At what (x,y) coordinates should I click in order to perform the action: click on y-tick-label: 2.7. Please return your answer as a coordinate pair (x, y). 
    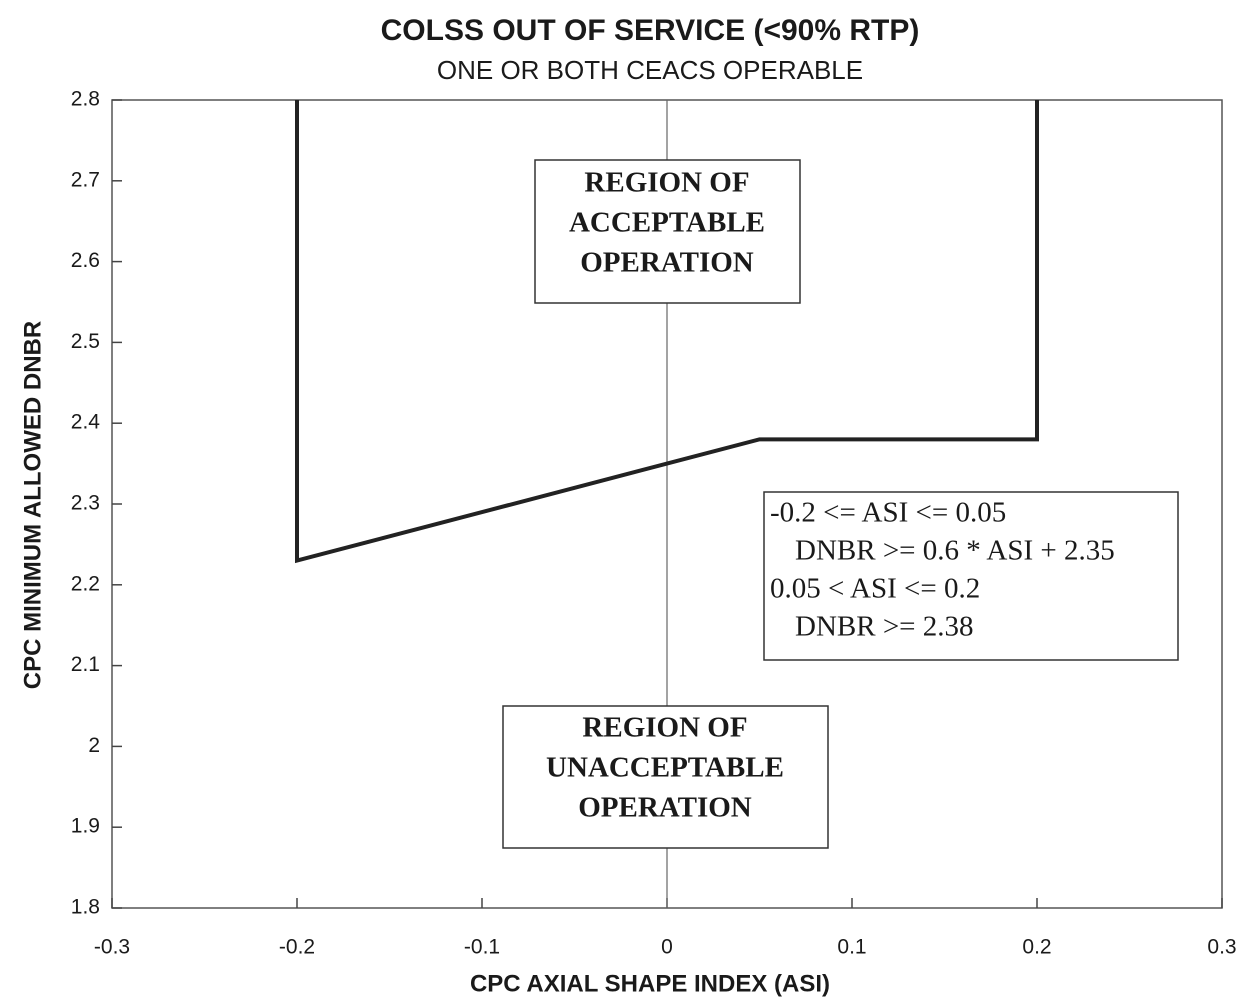
    Looking at the image, I should click on (85, 179).